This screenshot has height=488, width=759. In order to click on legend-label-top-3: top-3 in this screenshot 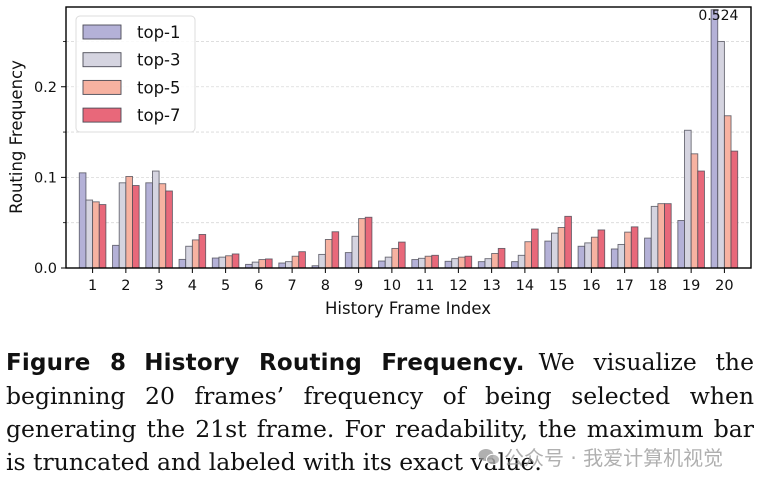, I will do `click(159, 60)`.